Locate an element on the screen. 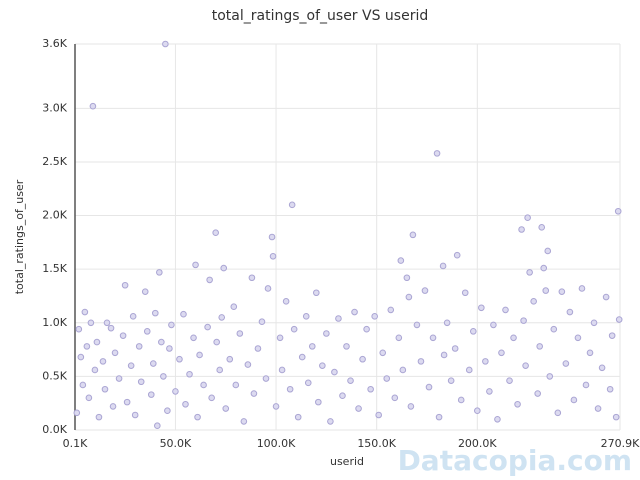  y-tick-label: 1.5K is located at coordinates (54, 268).